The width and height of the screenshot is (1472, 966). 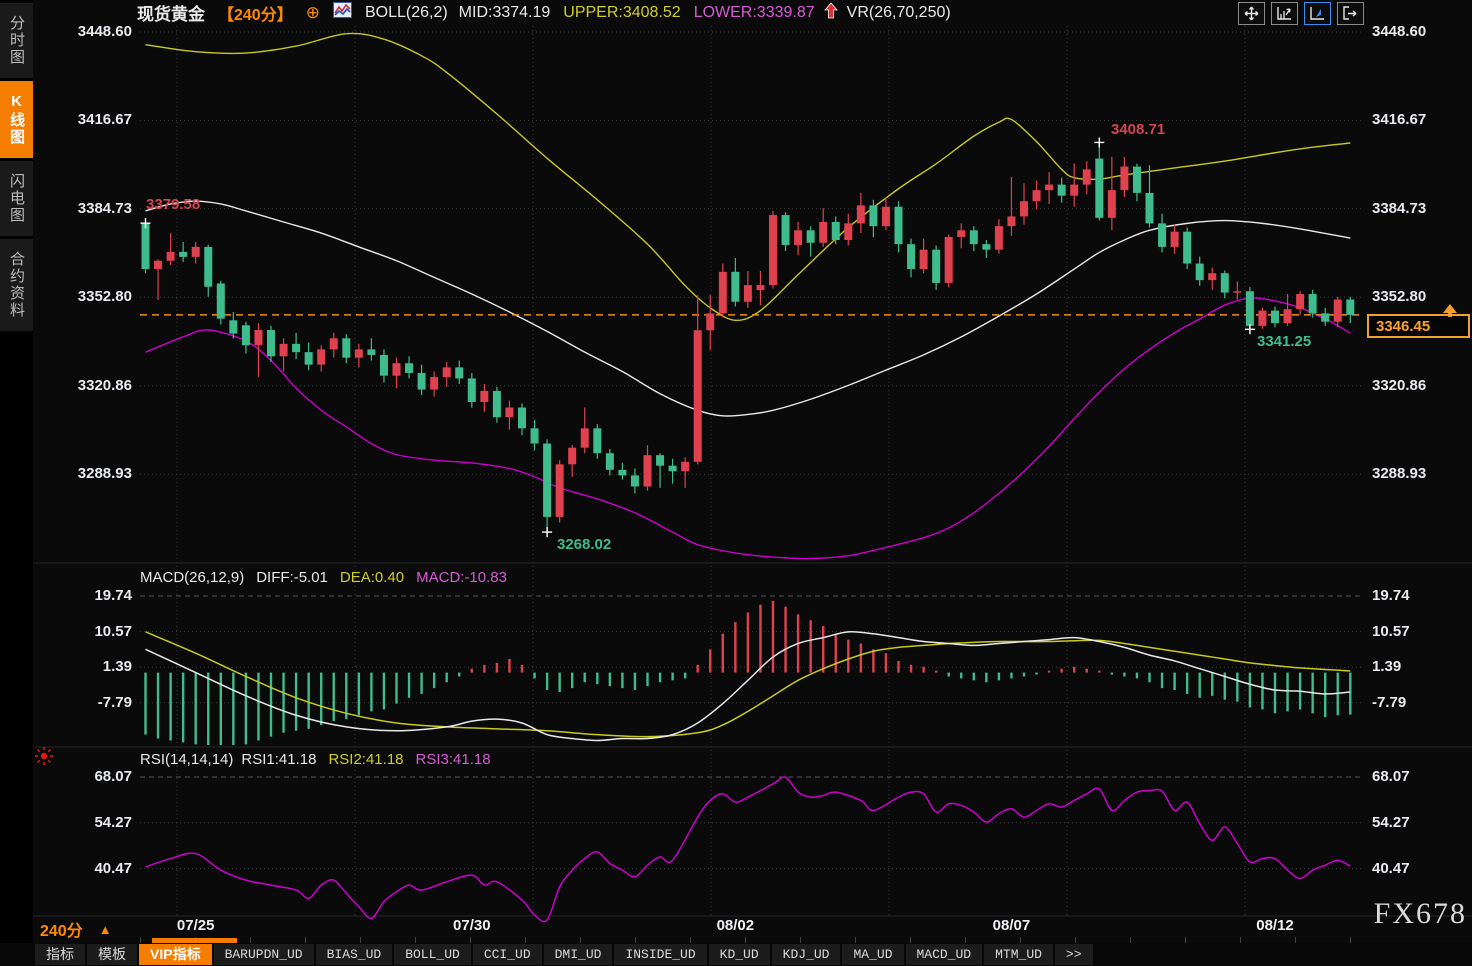 What do you see at coordinates (830, 12) in the screenshot?
I see `red-up-arrow-icon` at bounding box center [830, 12].